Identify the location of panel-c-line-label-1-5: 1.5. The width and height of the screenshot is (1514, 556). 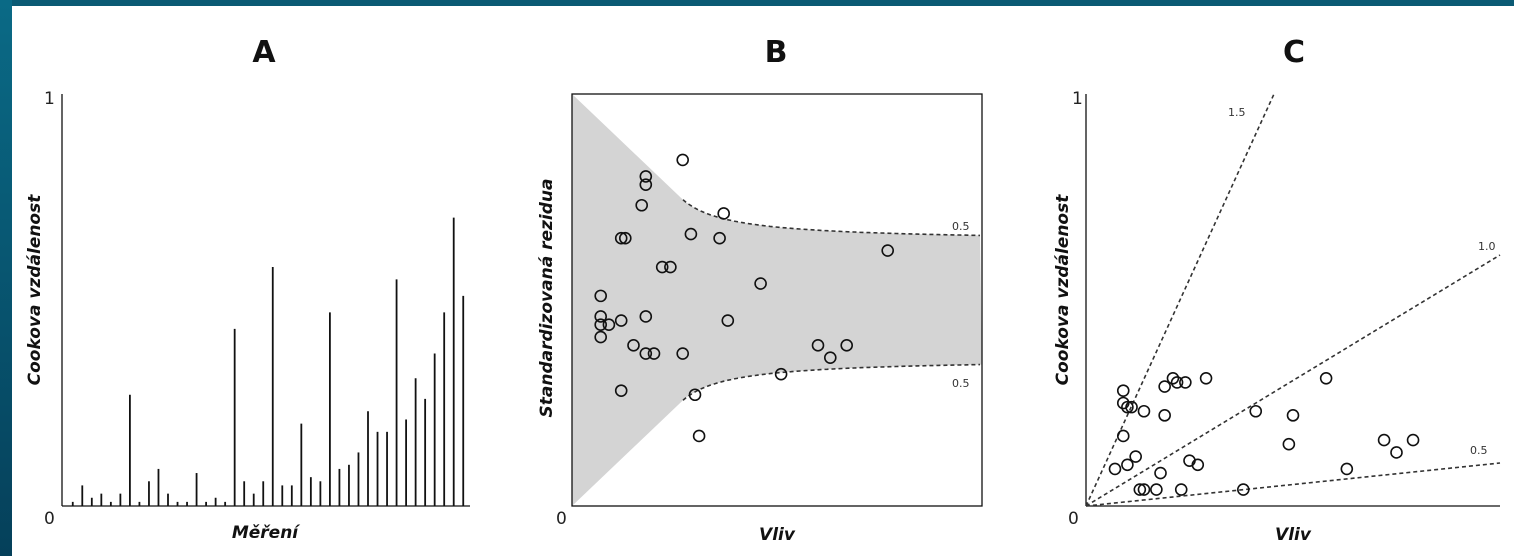
(1237, 112).